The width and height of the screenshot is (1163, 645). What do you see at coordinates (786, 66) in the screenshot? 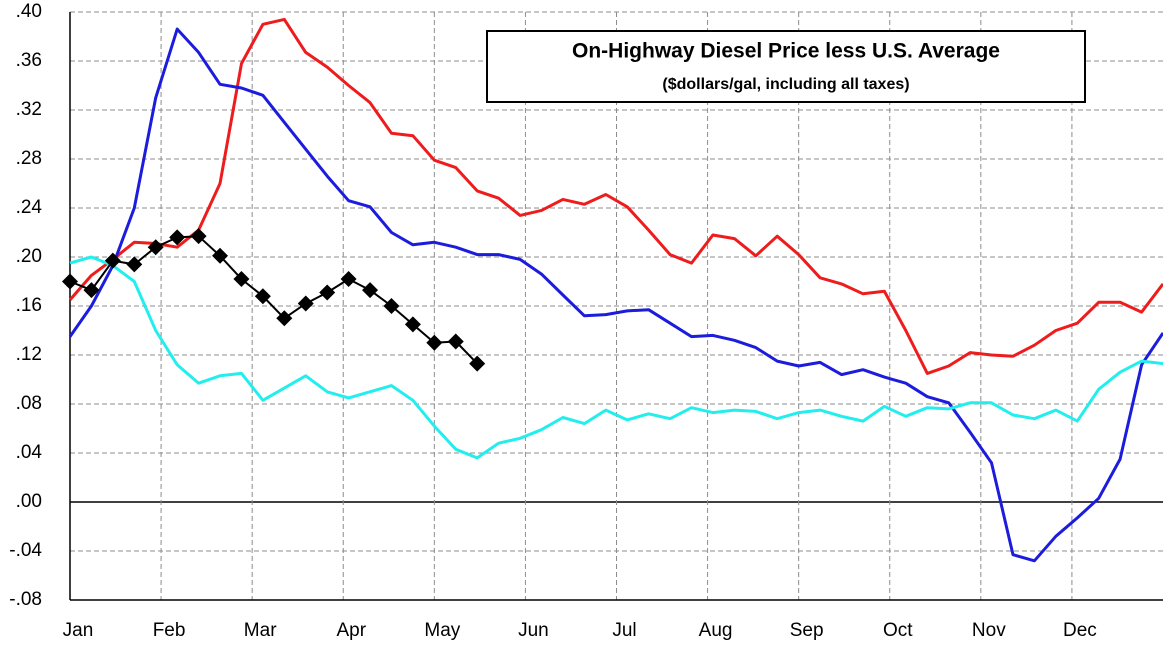
I see `title-box` at bounding box center [786, 66].